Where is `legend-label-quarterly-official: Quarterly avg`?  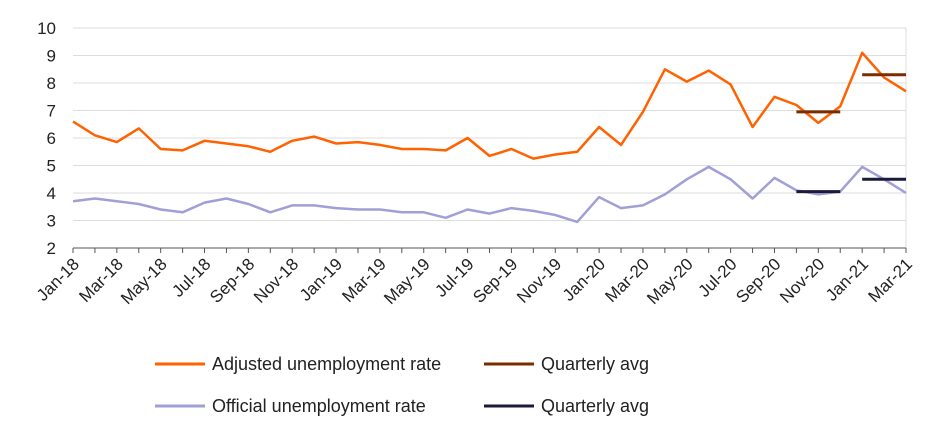
legend-label-quarterly-official: Quarterly avg is located at coordinates (595, 406).